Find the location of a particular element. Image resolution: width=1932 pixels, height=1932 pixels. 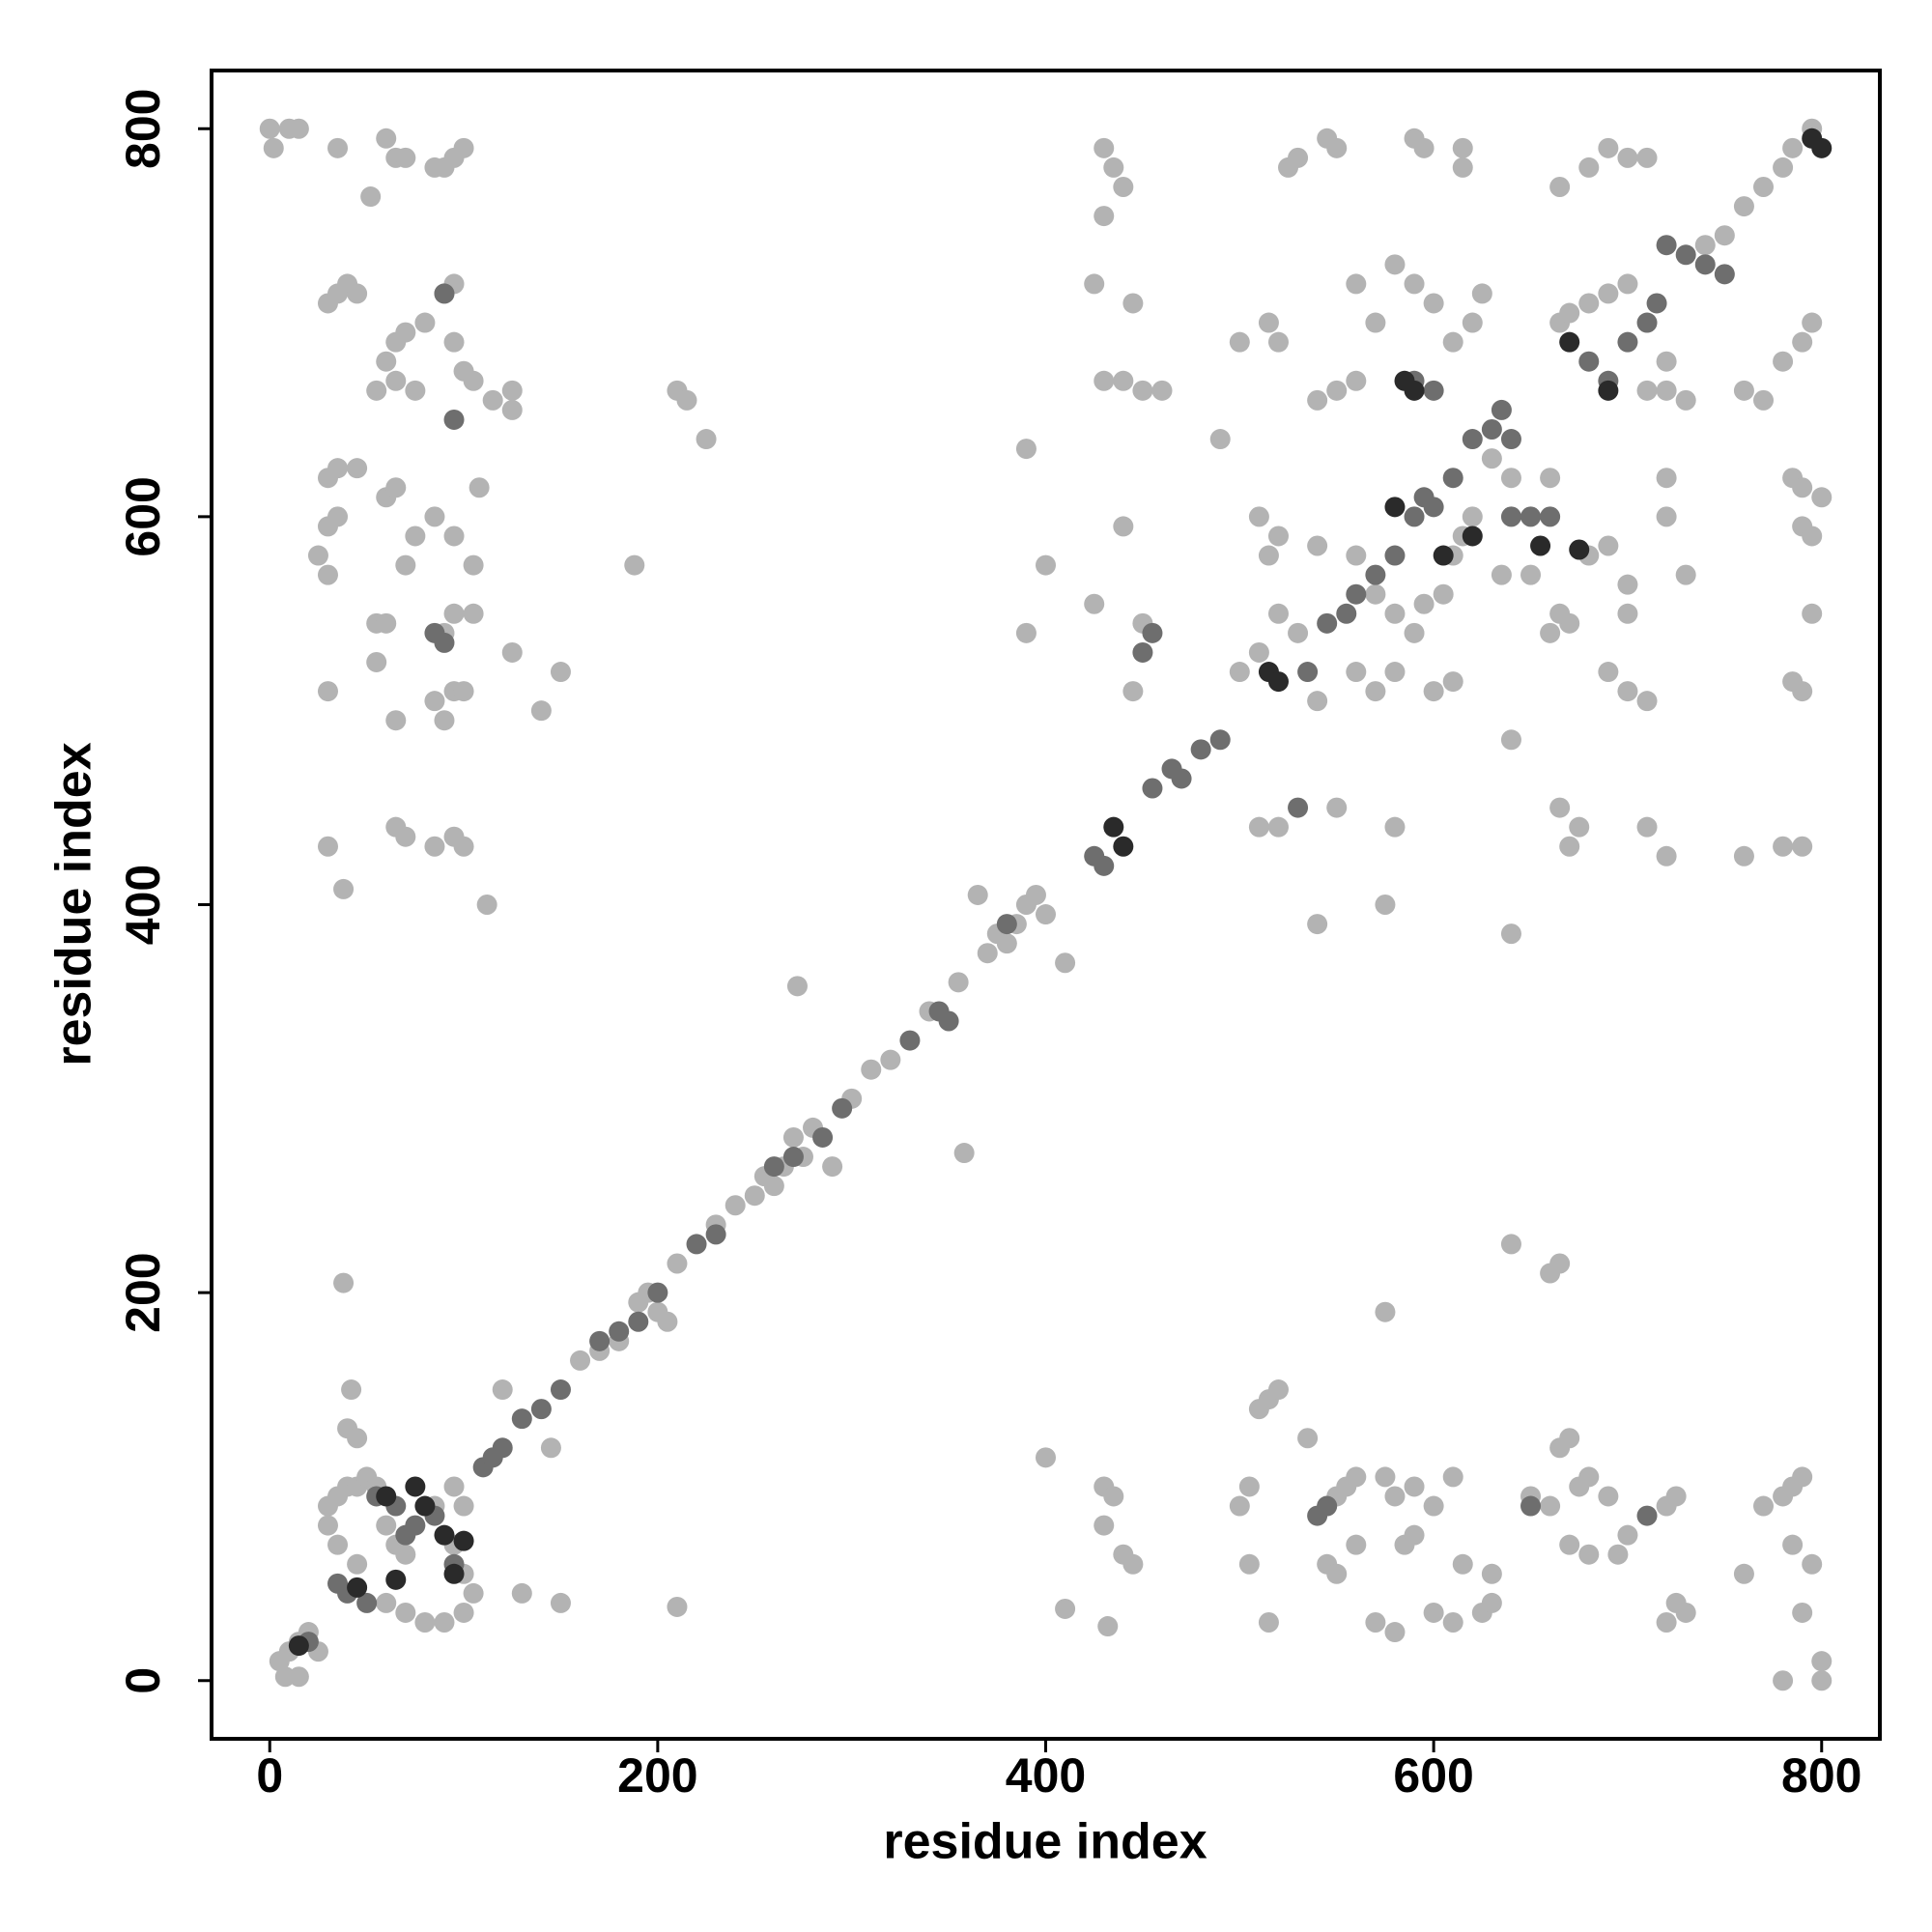

x-tick-label: 600 is located at coordinates (1433, 1775).